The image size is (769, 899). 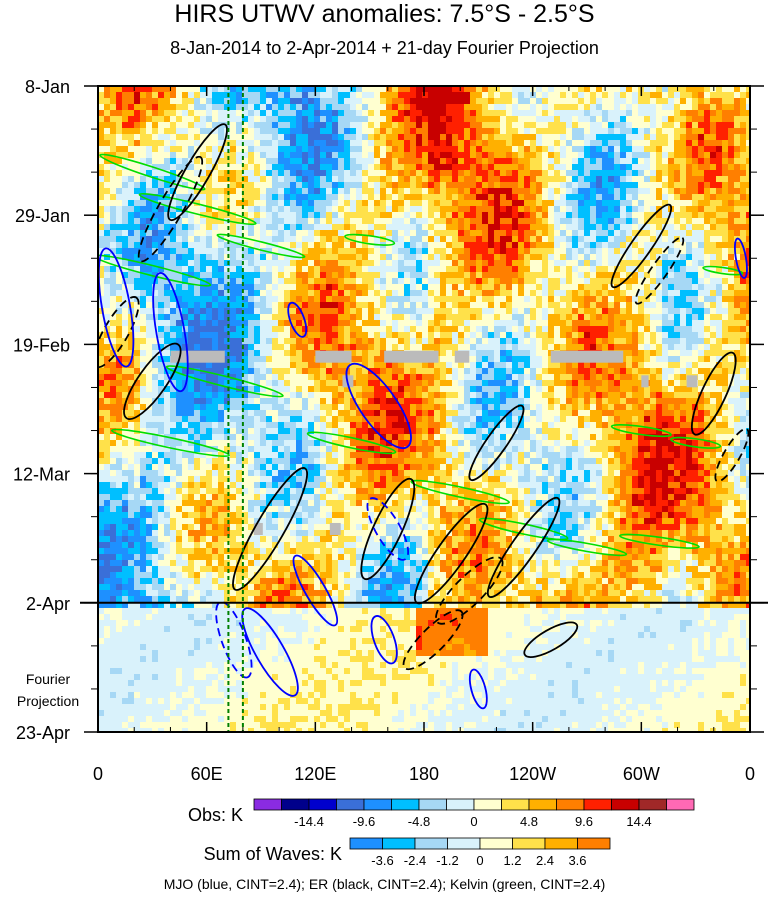 What do you see at coordinates (577, 860) in the screenshot?
I see `waves-colorbar-tick: 3.6` at bounding box center [577, 860].